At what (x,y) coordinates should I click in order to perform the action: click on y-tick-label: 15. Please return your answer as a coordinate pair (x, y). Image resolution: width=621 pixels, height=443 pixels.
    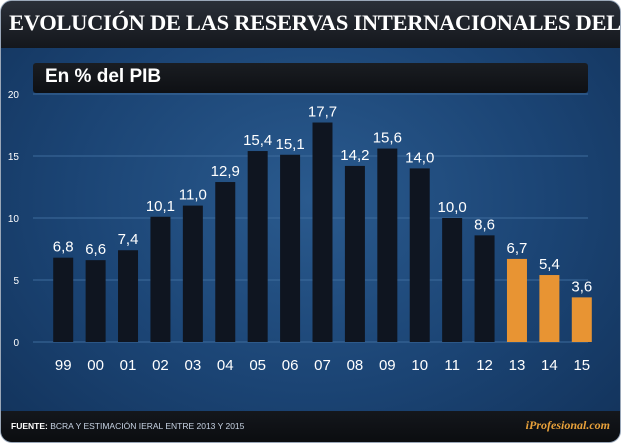
    Looking at the image, I should click on (14, 157).